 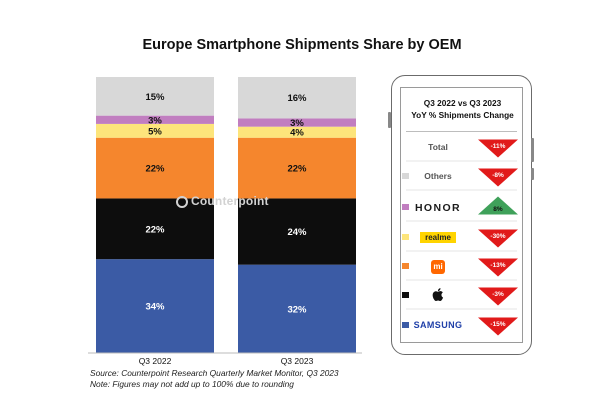 I want to click on data-label-others: 15%, so click(x=155, y=97).